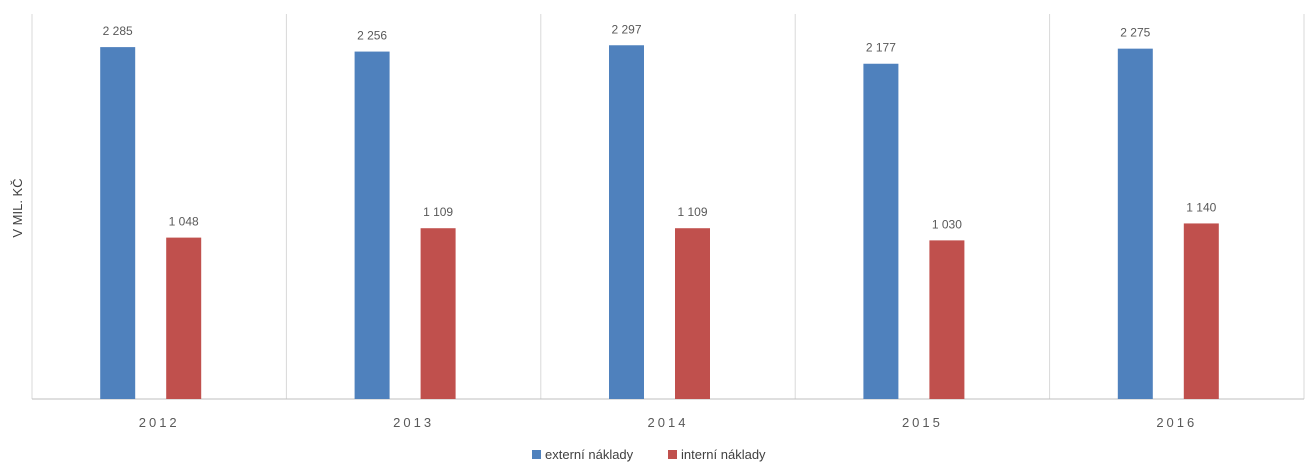  What do you see at coordinates (1176, 422) in the screenshot?
I see `x-tick-label: 2016` at bounding box center [1176, 422].